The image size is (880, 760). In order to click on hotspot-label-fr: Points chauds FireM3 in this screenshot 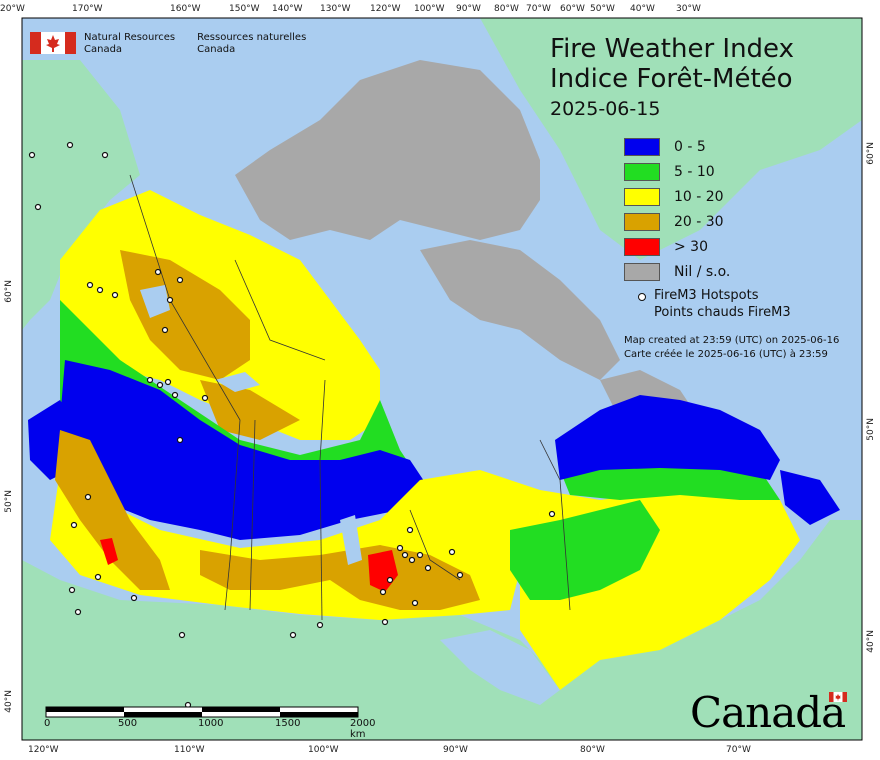, I will do `click(722, 312)`.